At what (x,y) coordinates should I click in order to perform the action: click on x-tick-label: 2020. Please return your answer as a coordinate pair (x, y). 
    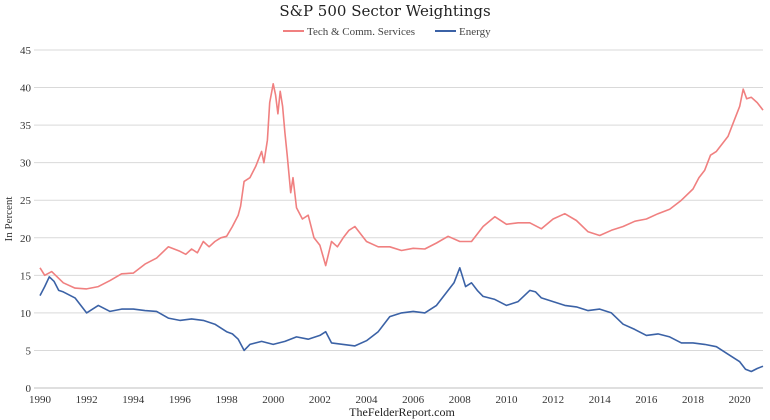
    Looking at the image, I should click on (740, 400).